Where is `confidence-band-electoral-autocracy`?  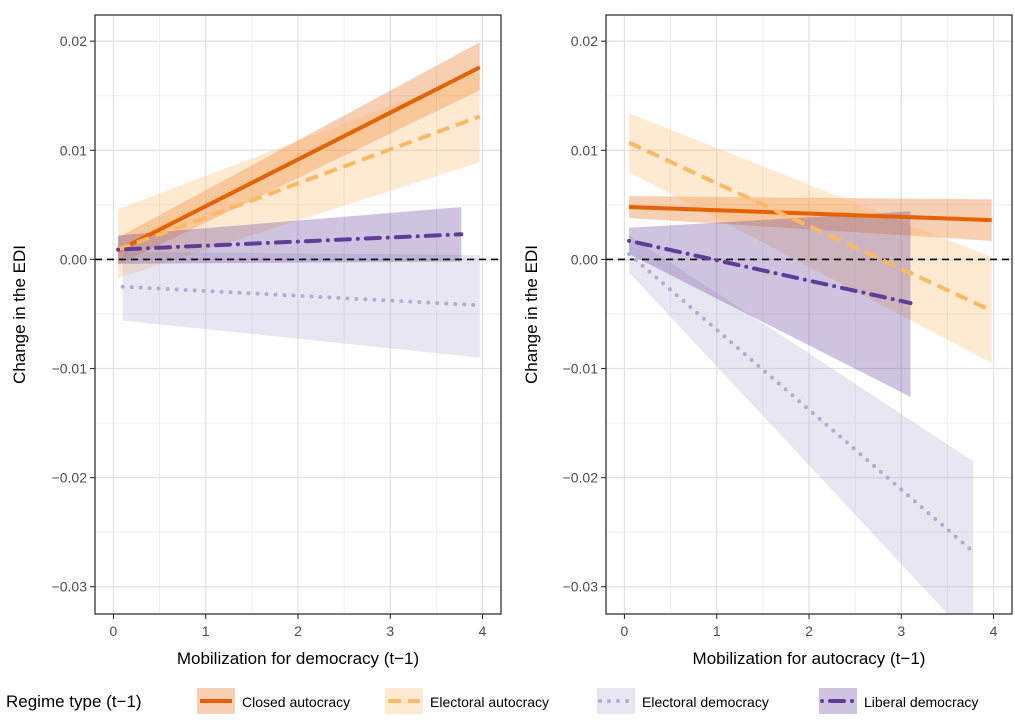 confidence-band-electoral-autocracy is located at coordinates (299, 174).